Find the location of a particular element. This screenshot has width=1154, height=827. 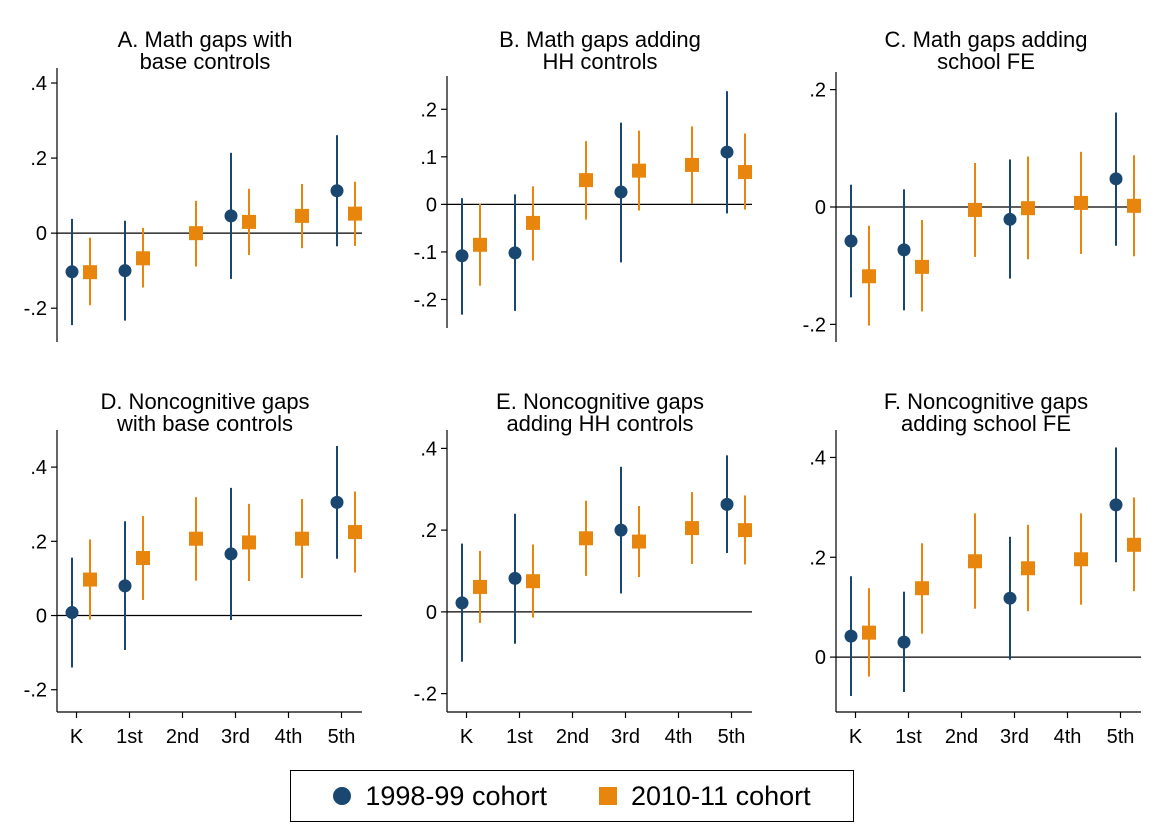

legend: 1998-99 cohort 2010-11 cohort is located at coordinates (572, 796).